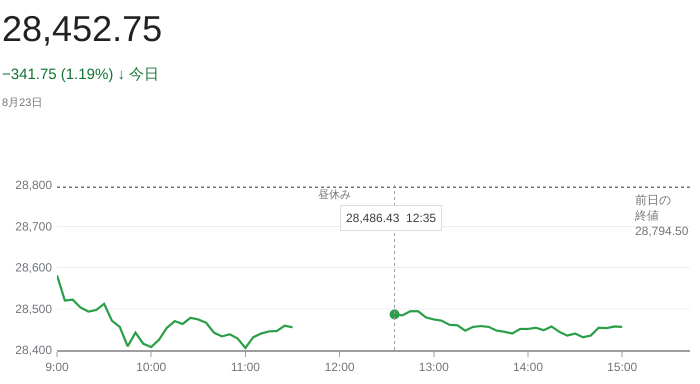 The height and width of the screenshot is (384, 700). What do you see at coordinates (175, 312) in the screenshot?
I see `line-series` at bounding box center [175, 312].